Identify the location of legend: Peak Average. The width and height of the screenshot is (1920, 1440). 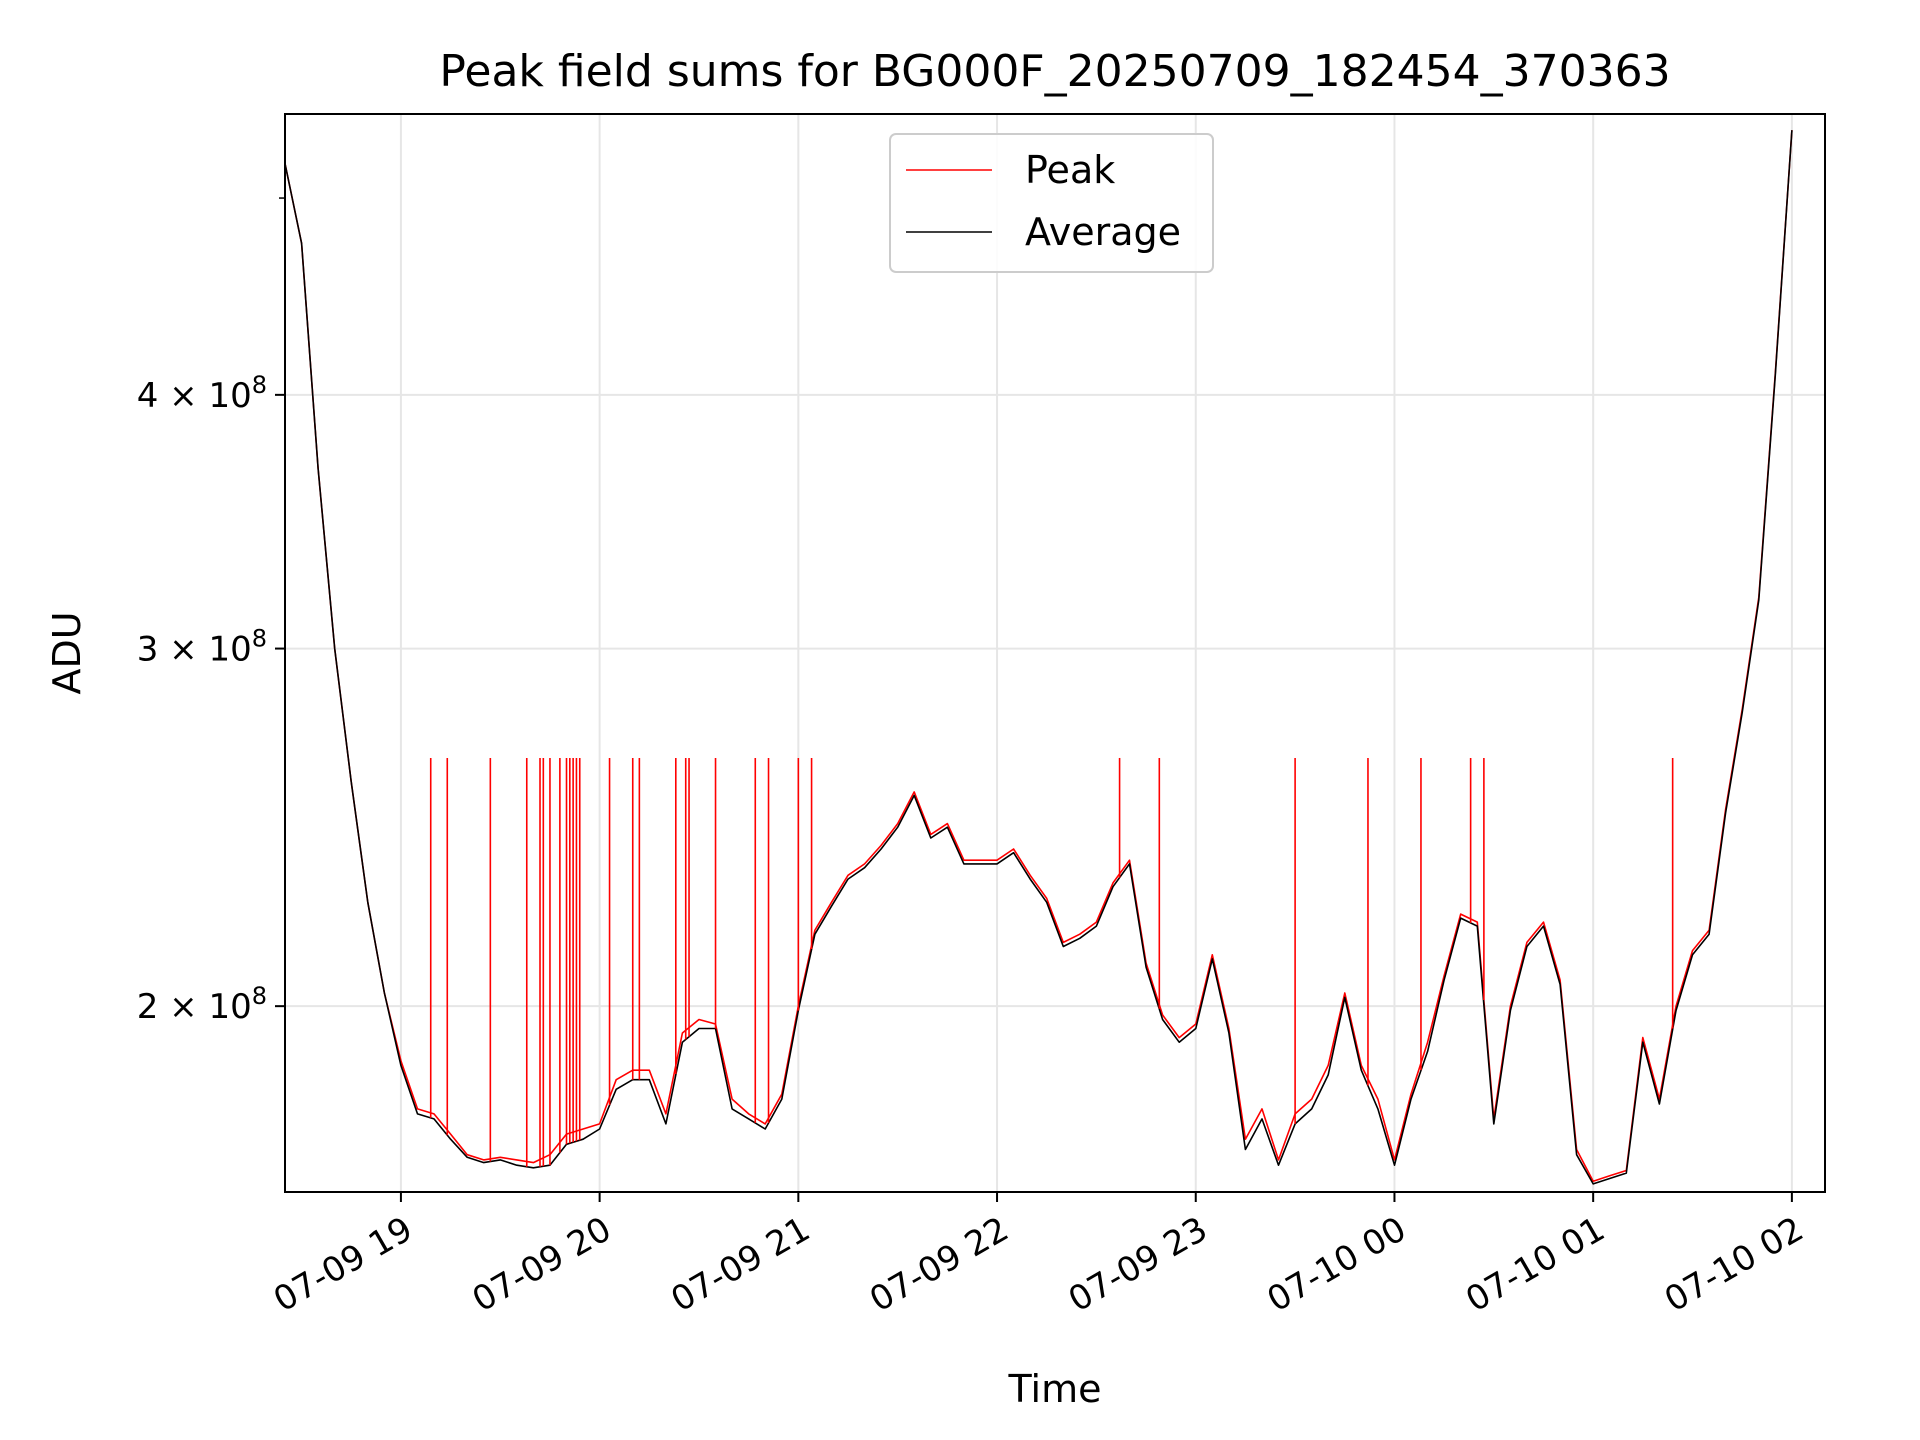
(1051, 203).